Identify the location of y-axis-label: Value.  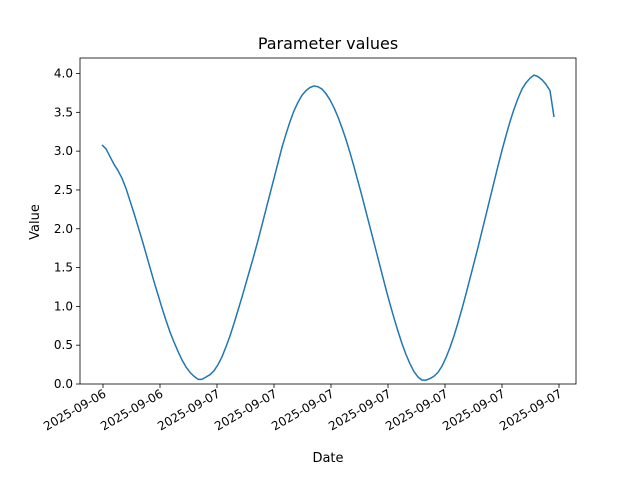
(35, 222).